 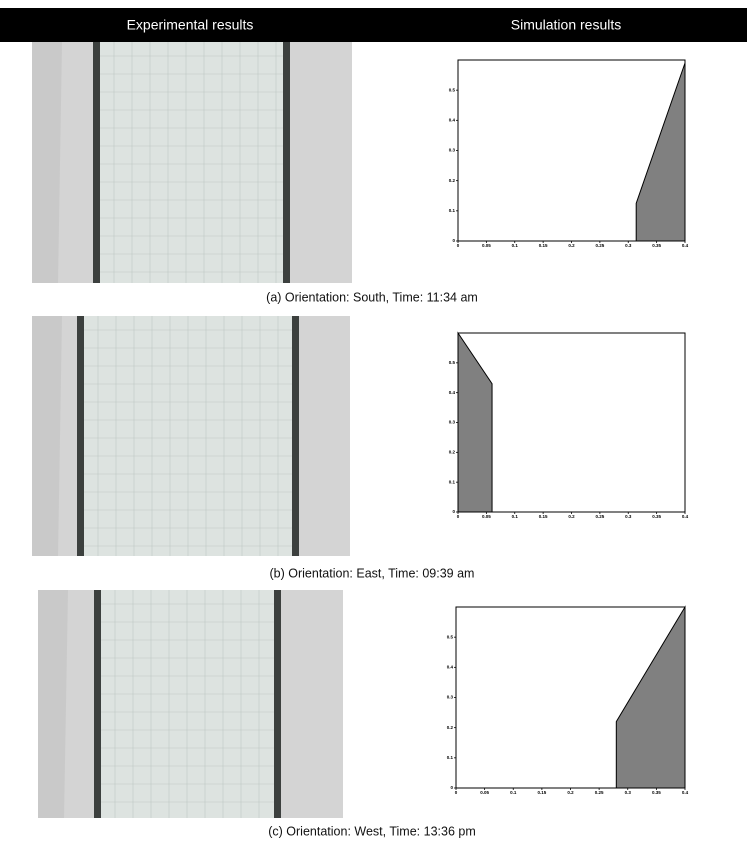 What do you see at coordinates (571, 422) in the screenshot?
I see `plot-frame` at bounding box center [571, 422].